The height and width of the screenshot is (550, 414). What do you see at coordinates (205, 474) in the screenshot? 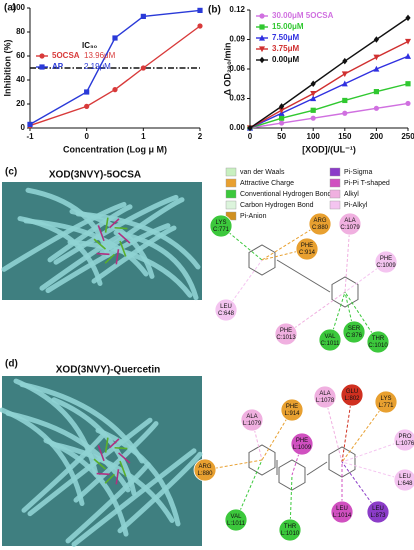
I see `residue-chain: L:880` at bounding box center [205, 474].